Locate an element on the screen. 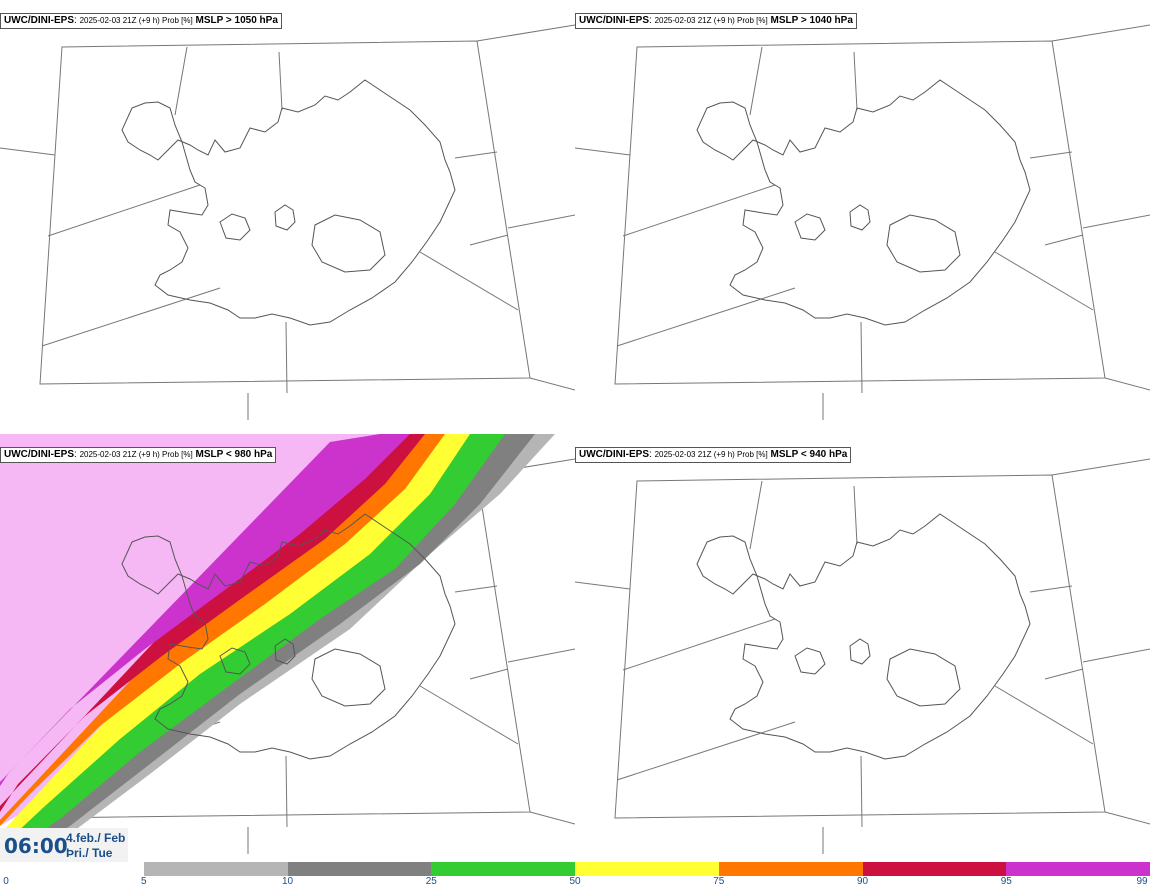 The image size is (1150, 891). colorbar-tick-label: 75 is located at coordinates (719, 881).